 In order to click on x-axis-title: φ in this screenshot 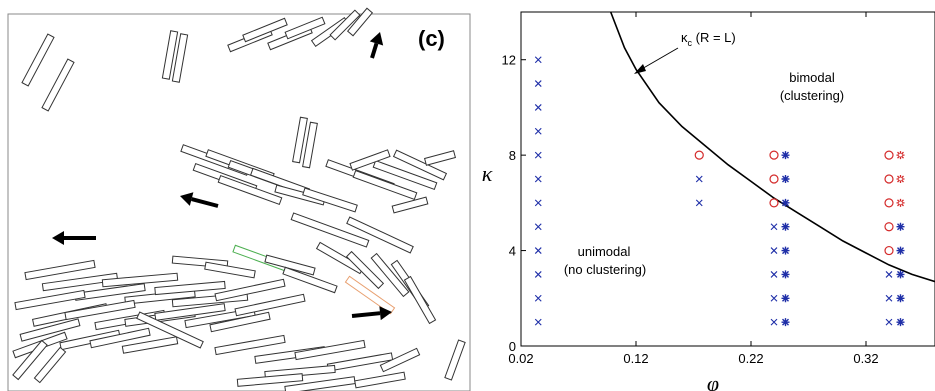, I will do `click(713, 381)`.